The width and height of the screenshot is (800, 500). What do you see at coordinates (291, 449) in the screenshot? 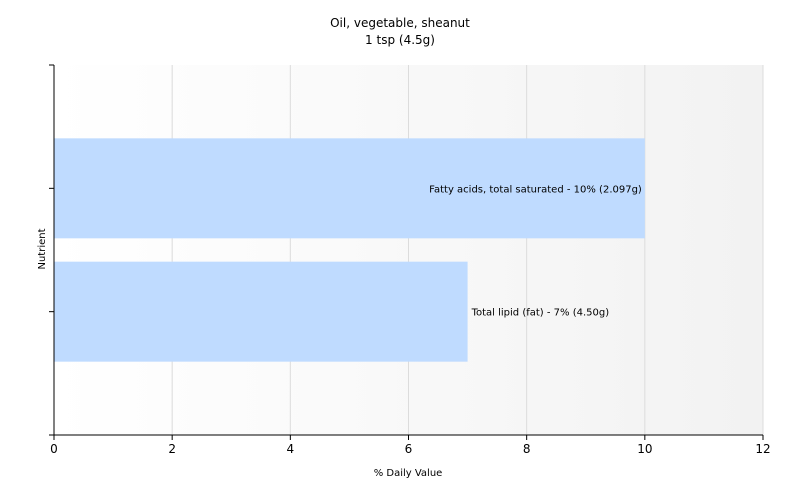
I see `x-tick-label: 4` at bounding box center [291, 449].